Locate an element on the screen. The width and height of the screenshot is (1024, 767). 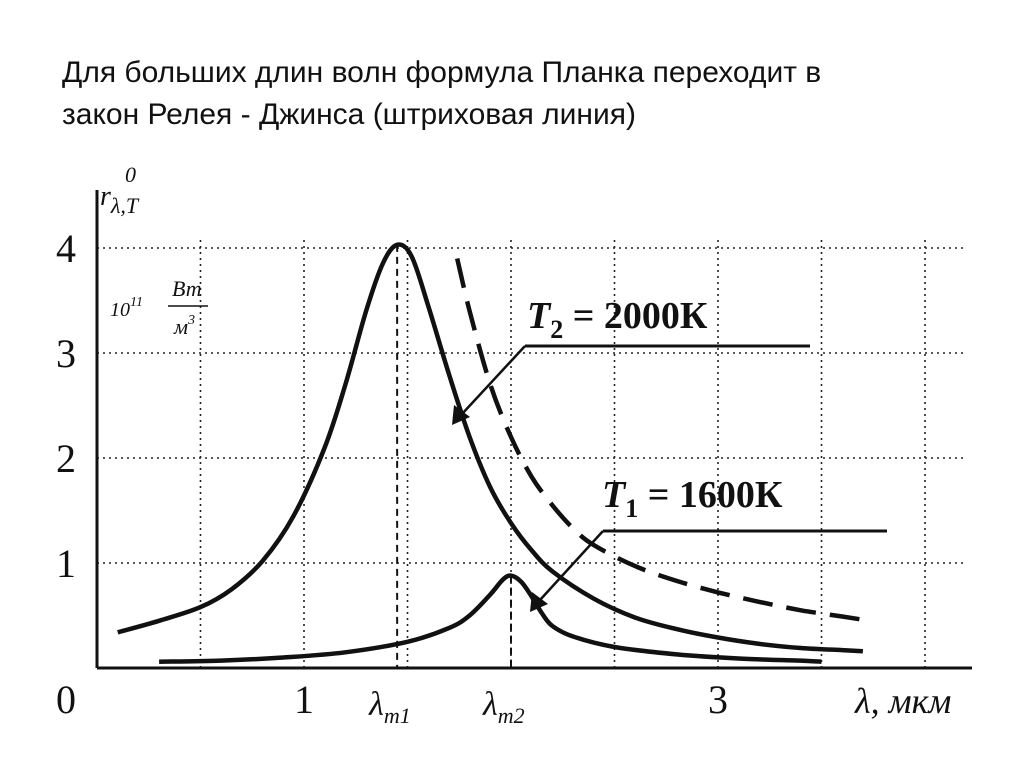
peak-label: λm2 is located at coordinates (503, 707).